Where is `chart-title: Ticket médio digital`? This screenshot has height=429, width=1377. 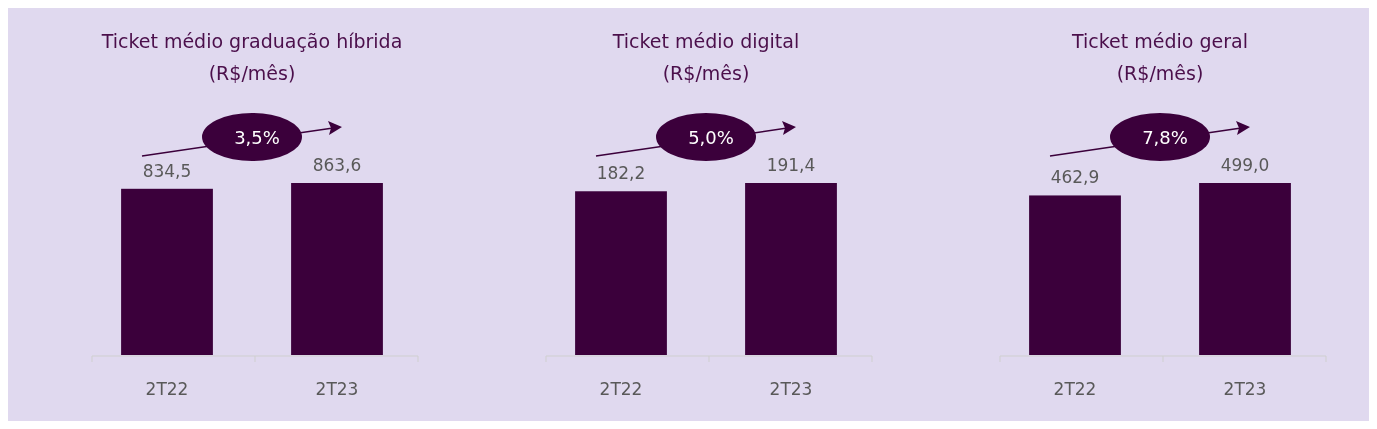 chart-title: Ticket médio digital is located at coordinates (705, 41).